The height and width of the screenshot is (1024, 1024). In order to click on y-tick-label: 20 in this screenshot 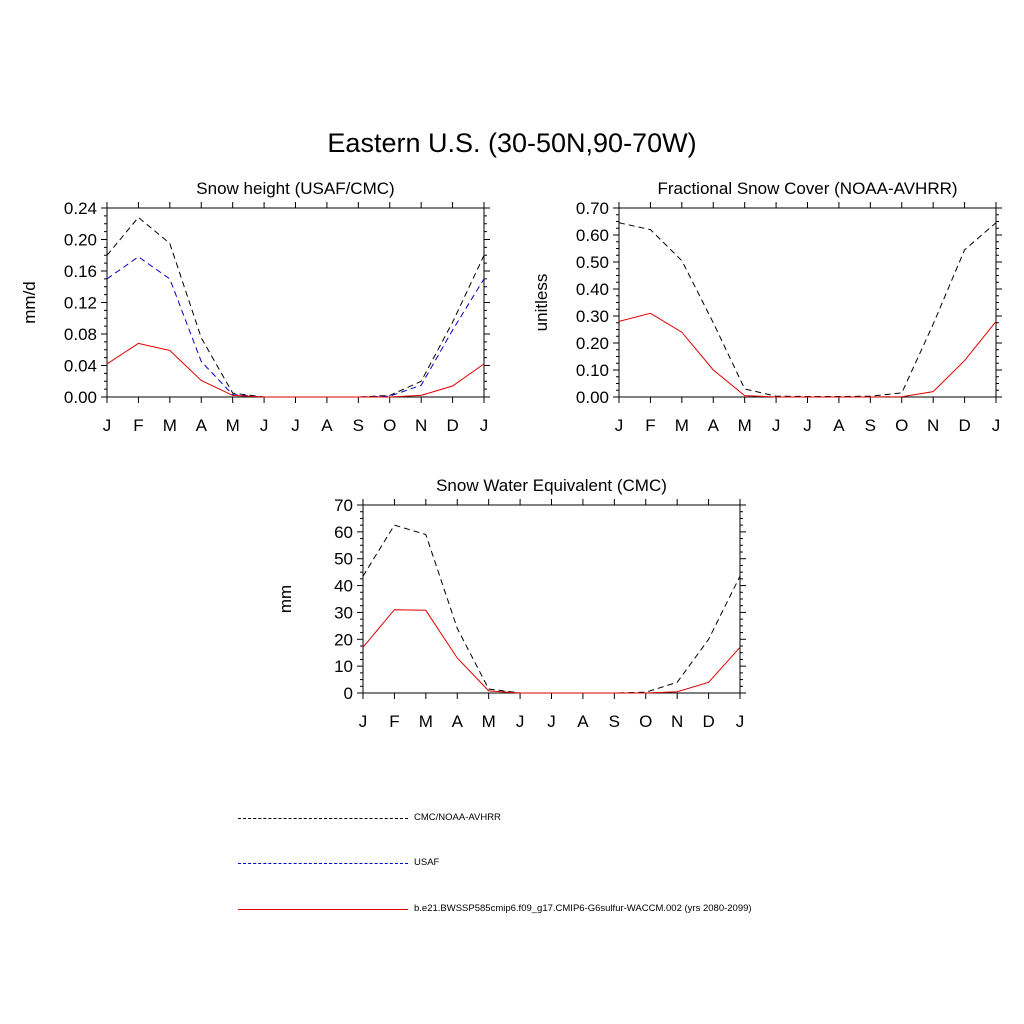, I will do `click(343, 639)`.